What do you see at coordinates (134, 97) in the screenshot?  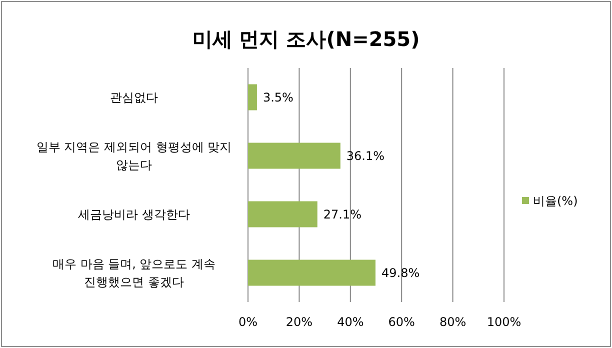 I see `y-tick-label: 관심없다` at bounding box center [134, 97].